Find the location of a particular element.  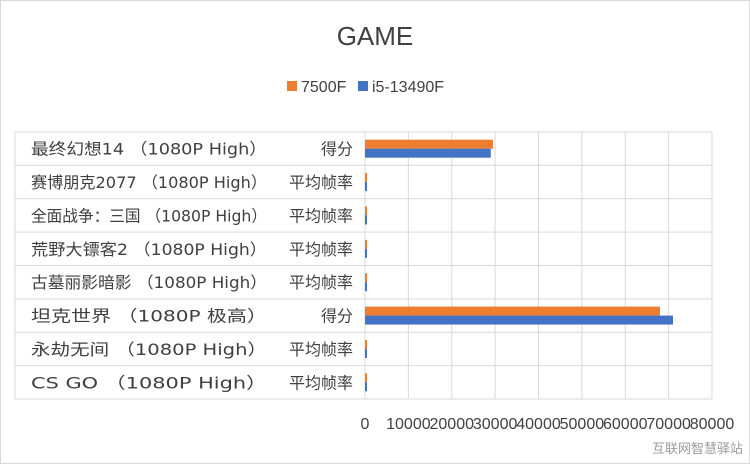

game-label-8: CS GO （1080P High） is located at coordinates (149, 382).